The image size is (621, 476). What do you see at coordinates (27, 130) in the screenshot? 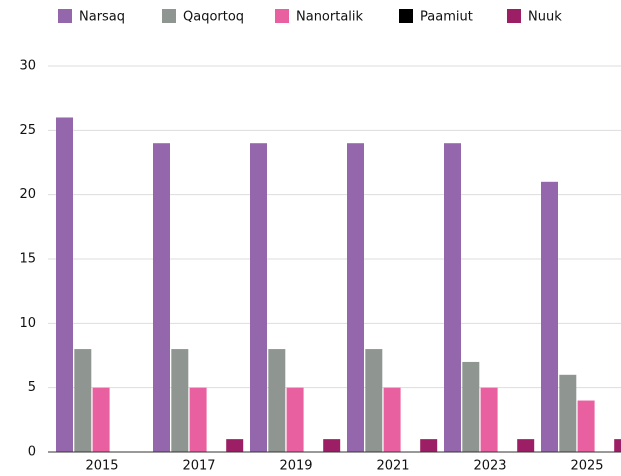
I see `y-tick-label: 25` at bounding box center [27, 130].